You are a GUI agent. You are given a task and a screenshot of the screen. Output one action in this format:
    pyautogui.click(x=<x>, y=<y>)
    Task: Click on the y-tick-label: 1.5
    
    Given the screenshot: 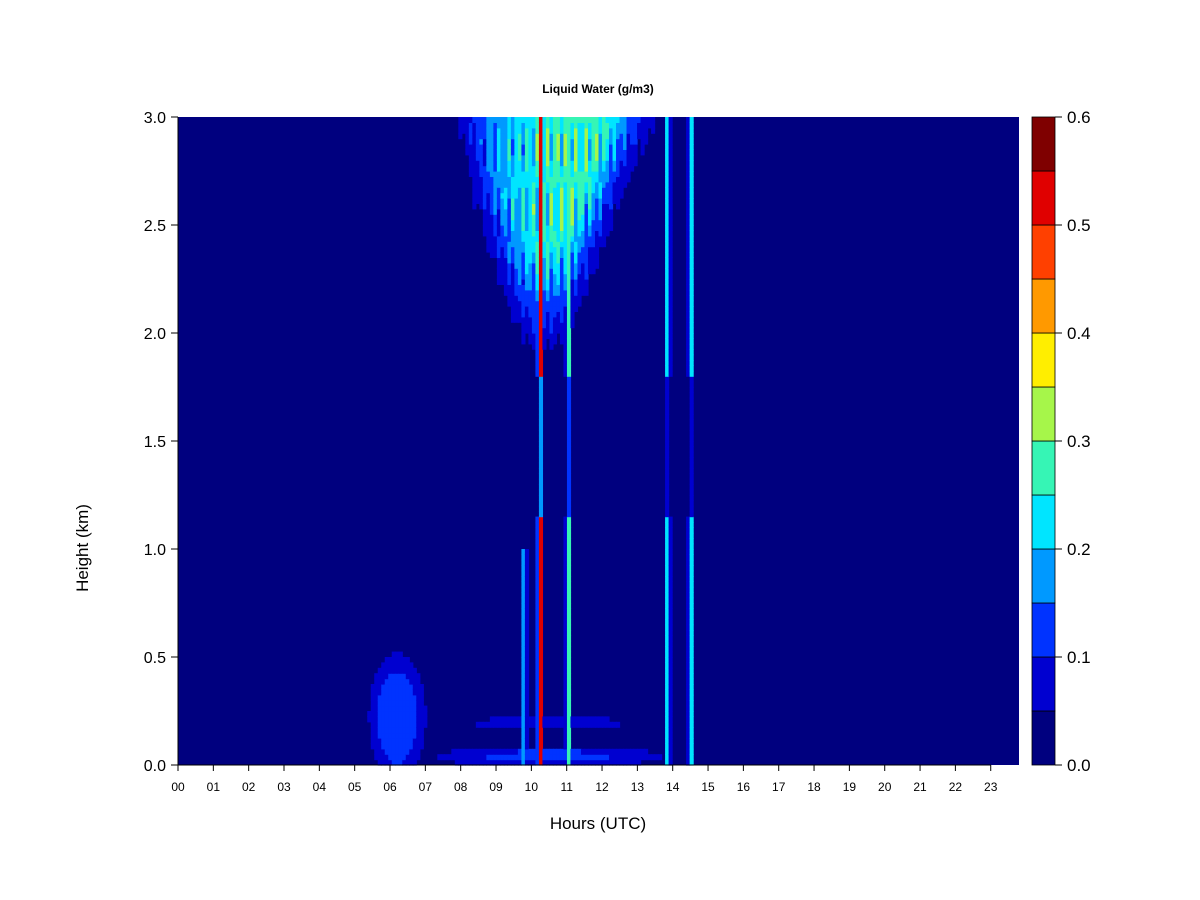 What is the action you would take?
    pyautogui.click(x=155, y=442)
    